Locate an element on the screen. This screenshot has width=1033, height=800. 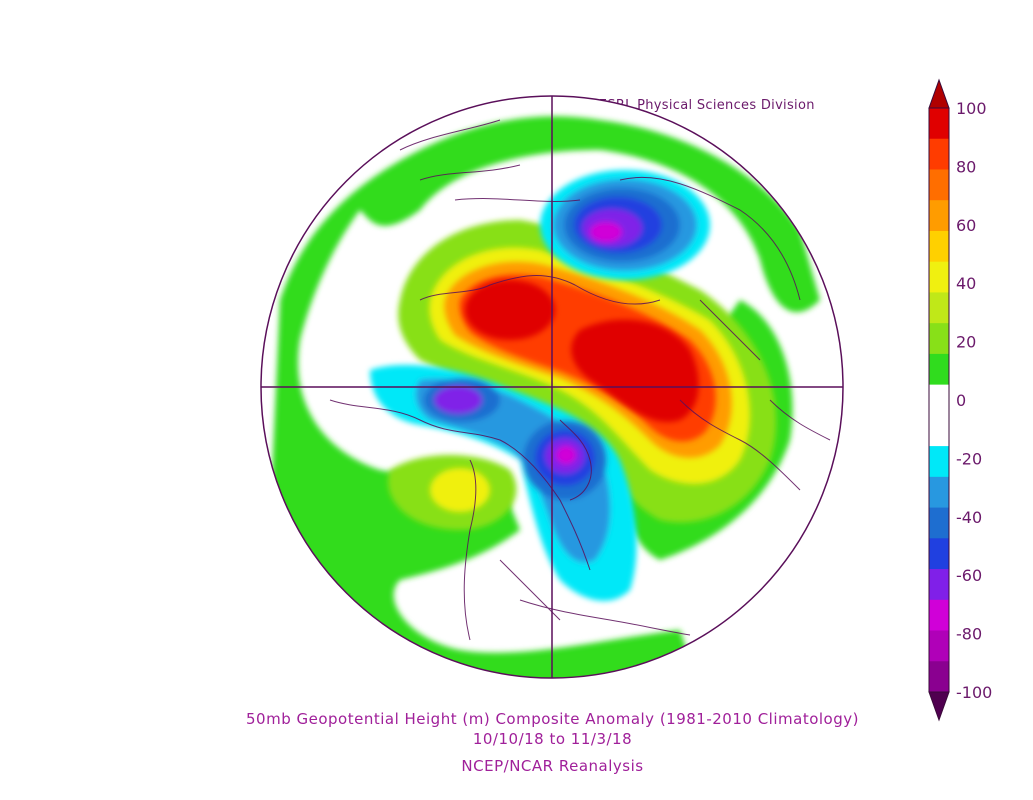
colorbar-tick-label: -80 is located at coordinates (969, 634).